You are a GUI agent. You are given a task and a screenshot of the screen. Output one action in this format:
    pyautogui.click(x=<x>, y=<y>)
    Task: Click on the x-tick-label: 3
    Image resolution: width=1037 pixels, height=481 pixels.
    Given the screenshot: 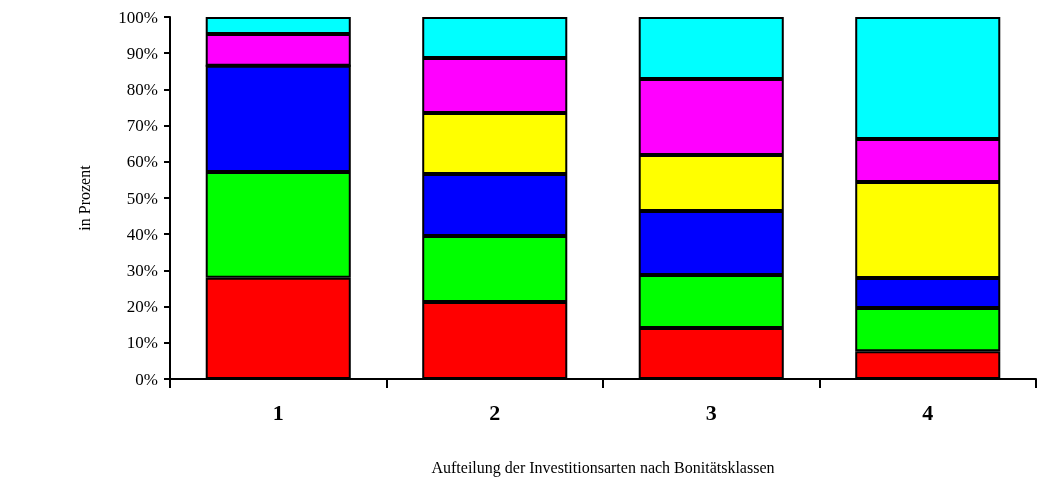 What is the action you would take?
    pyautogui.click(x=711, y=412)
    